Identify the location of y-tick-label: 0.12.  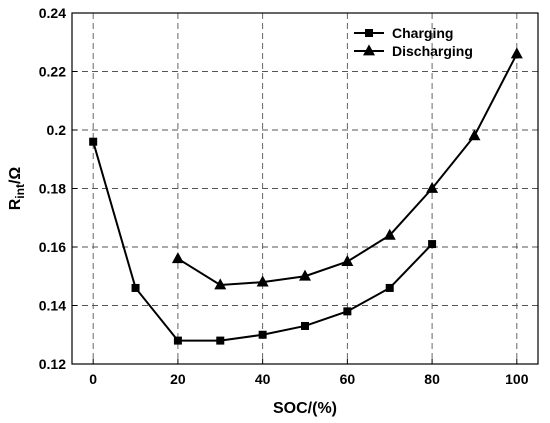
(52, 364).